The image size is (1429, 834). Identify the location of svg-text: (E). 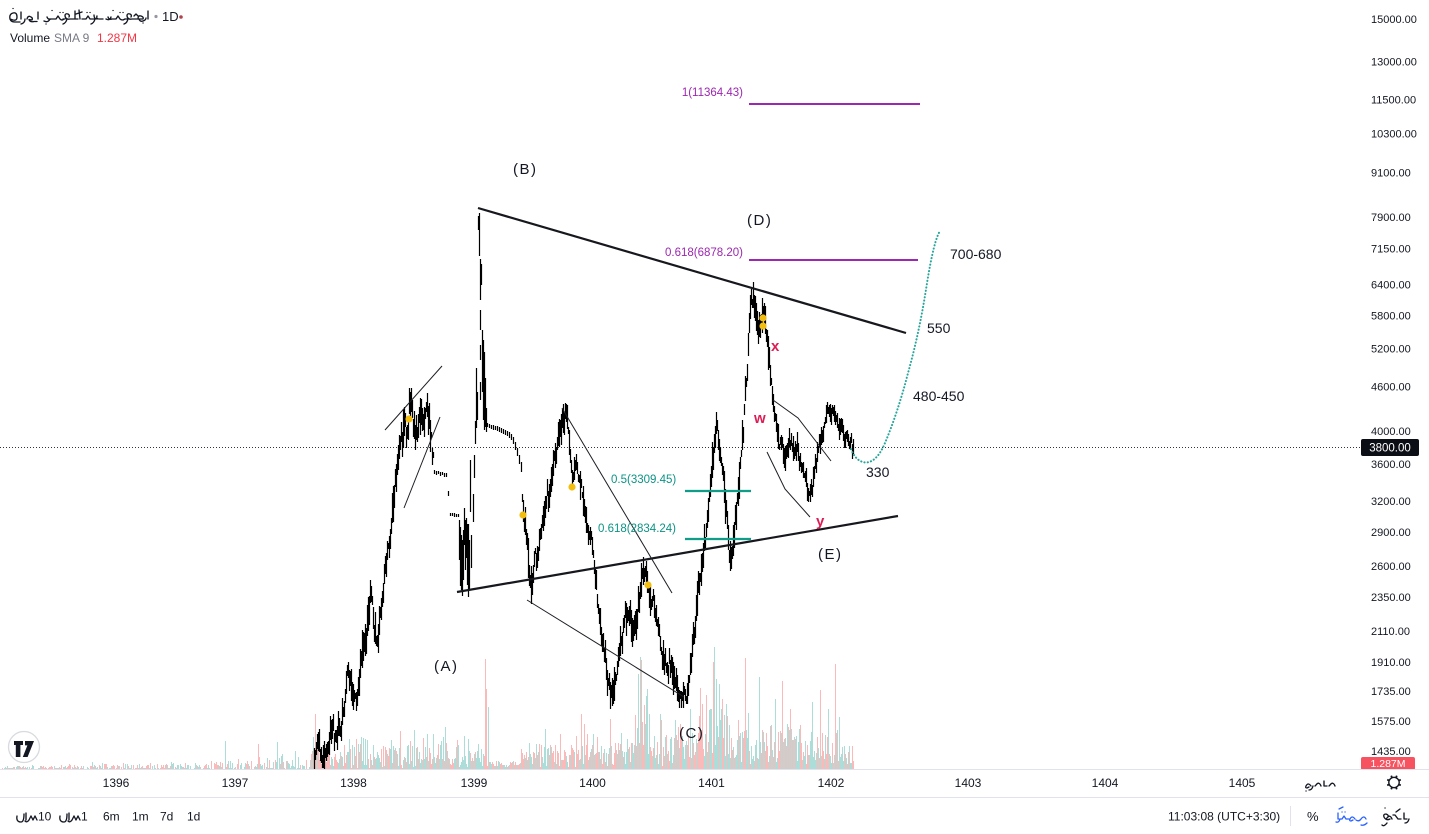
(830, 554).